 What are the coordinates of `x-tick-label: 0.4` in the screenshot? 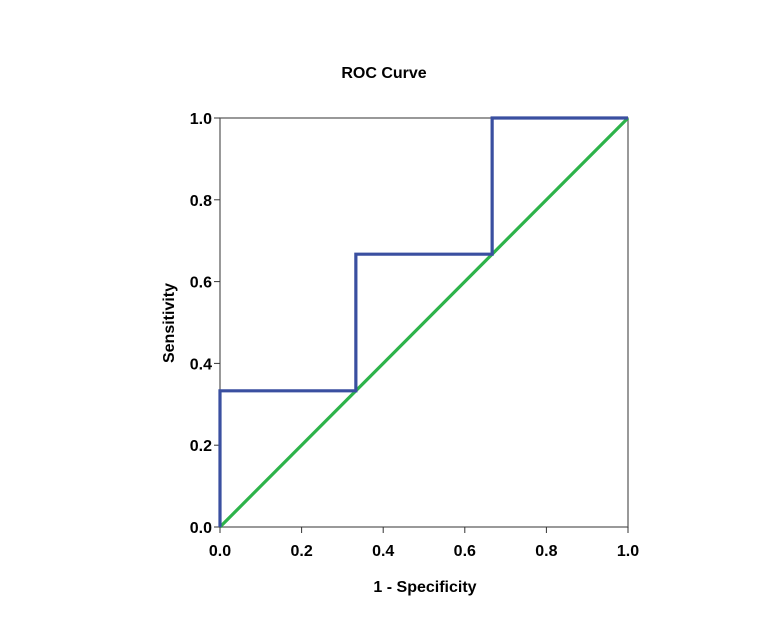 It's located at (383, 551).